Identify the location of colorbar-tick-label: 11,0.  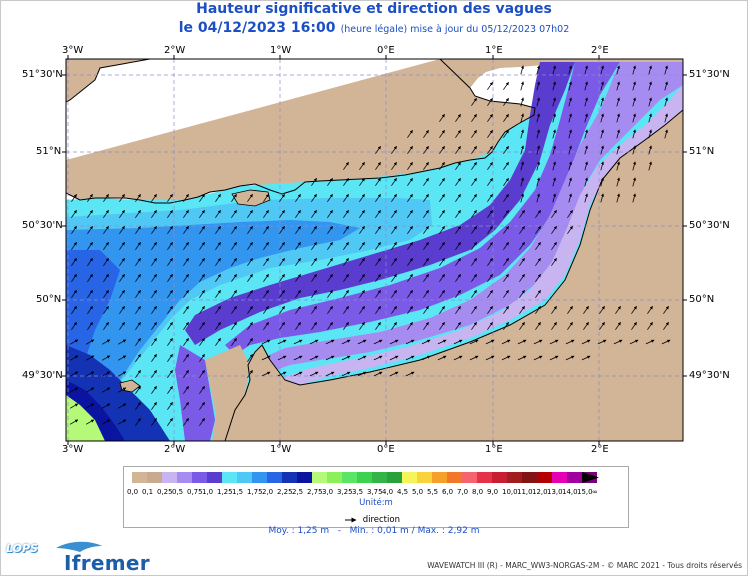
(525, 492).